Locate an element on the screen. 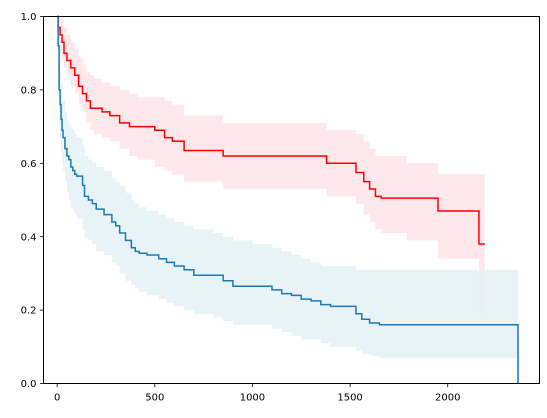  x-tick-label: 1500 is located at coordinates (349, 398).